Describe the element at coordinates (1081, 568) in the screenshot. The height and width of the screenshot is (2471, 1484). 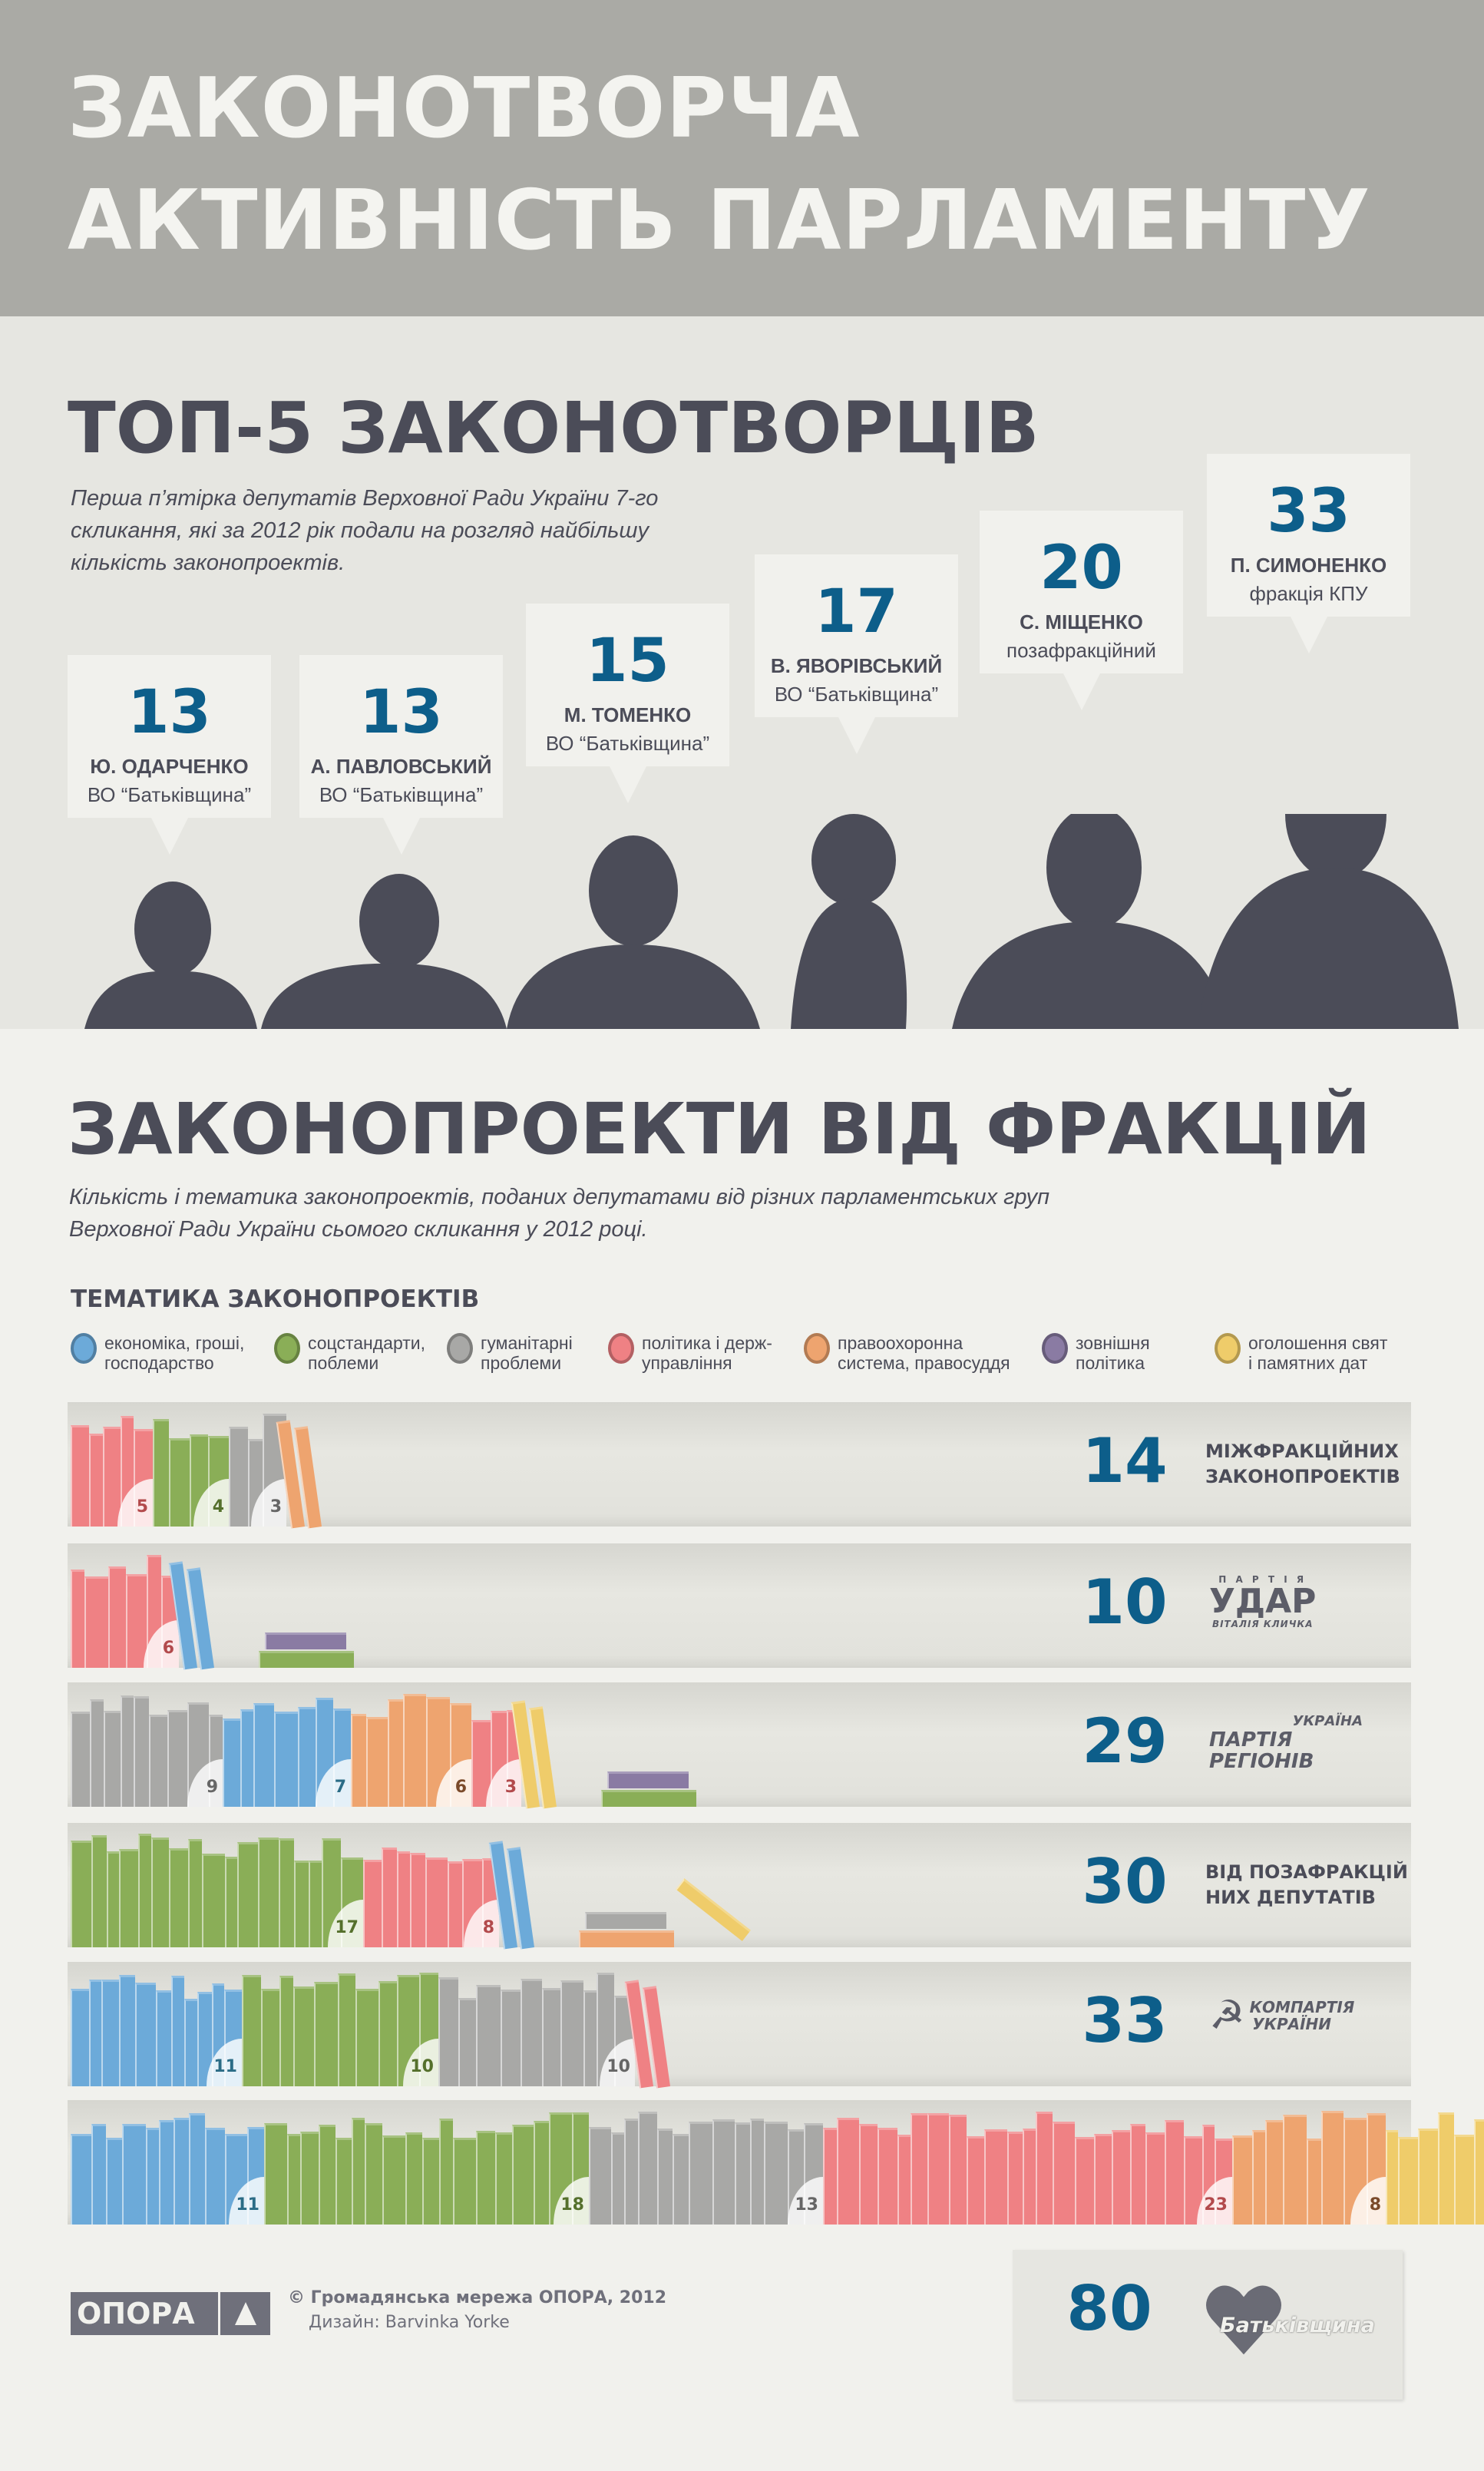
I see `deputy-bill-count: 20` at that location.